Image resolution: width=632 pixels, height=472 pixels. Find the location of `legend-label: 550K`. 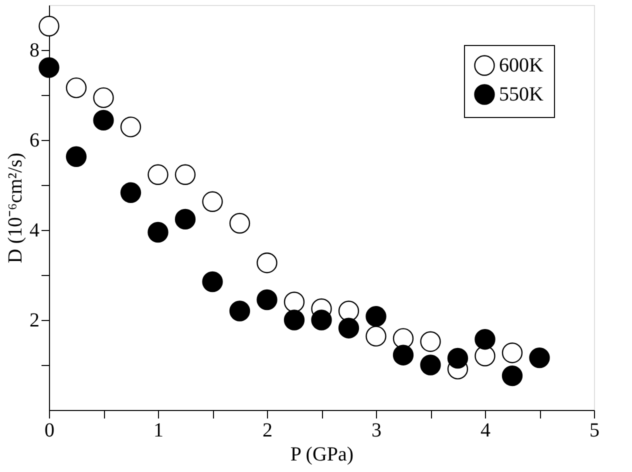

legend-label: 550K is located at coordinates (521, 95).